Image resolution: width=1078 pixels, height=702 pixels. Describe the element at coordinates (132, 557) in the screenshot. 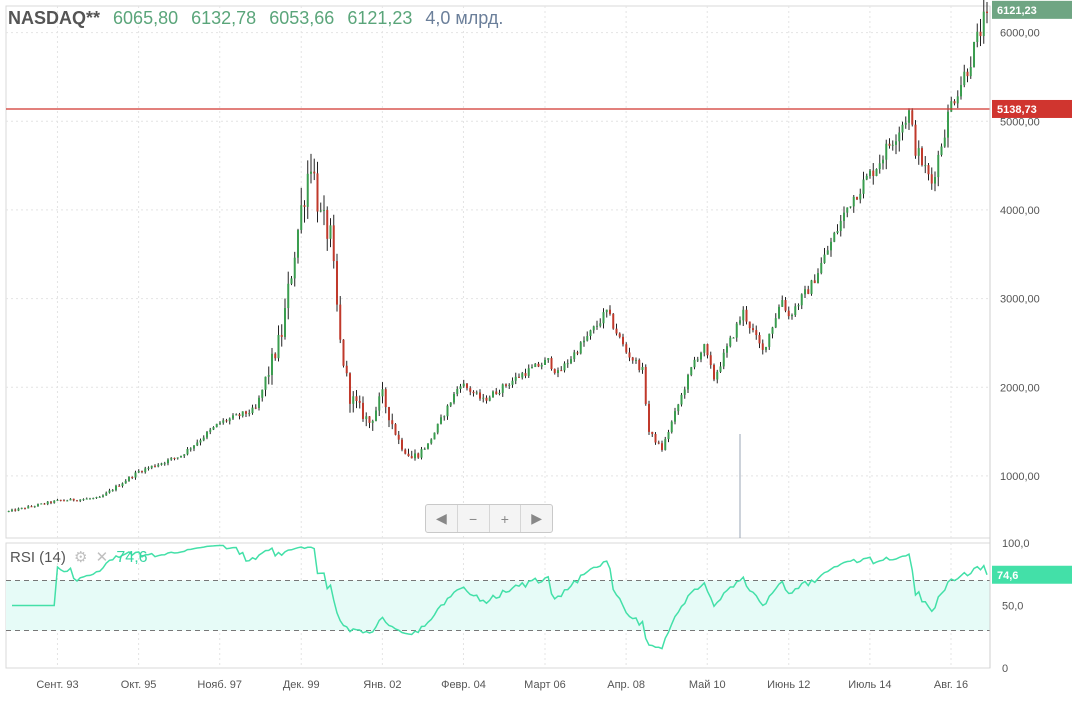

I see `rsi-value: 74,6` at that location.